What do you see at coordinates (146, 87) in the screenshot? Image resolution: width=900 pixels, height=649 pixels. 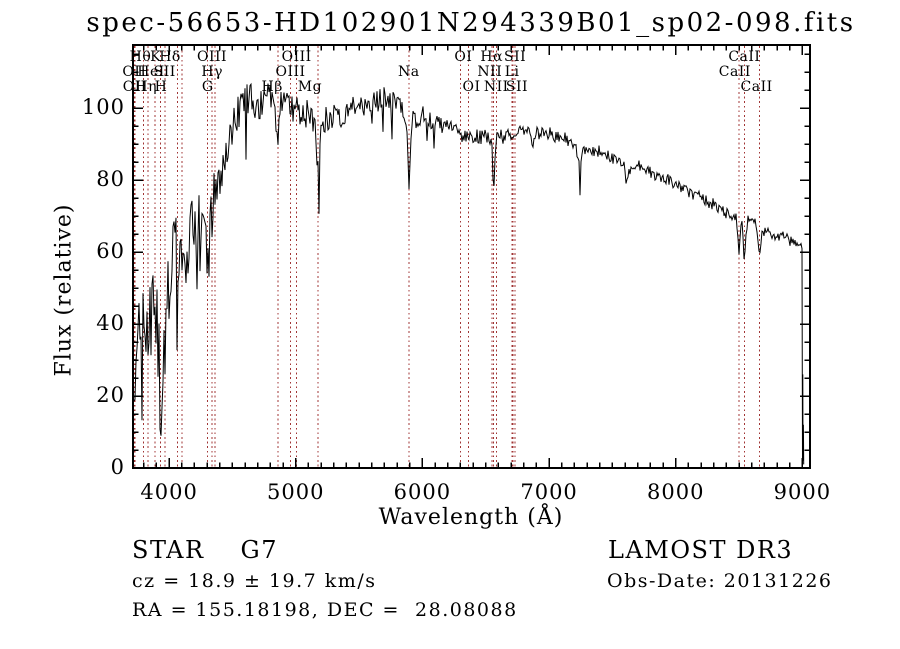 I see `spectral-line-label: Hη` at bounding box center [146, 87].